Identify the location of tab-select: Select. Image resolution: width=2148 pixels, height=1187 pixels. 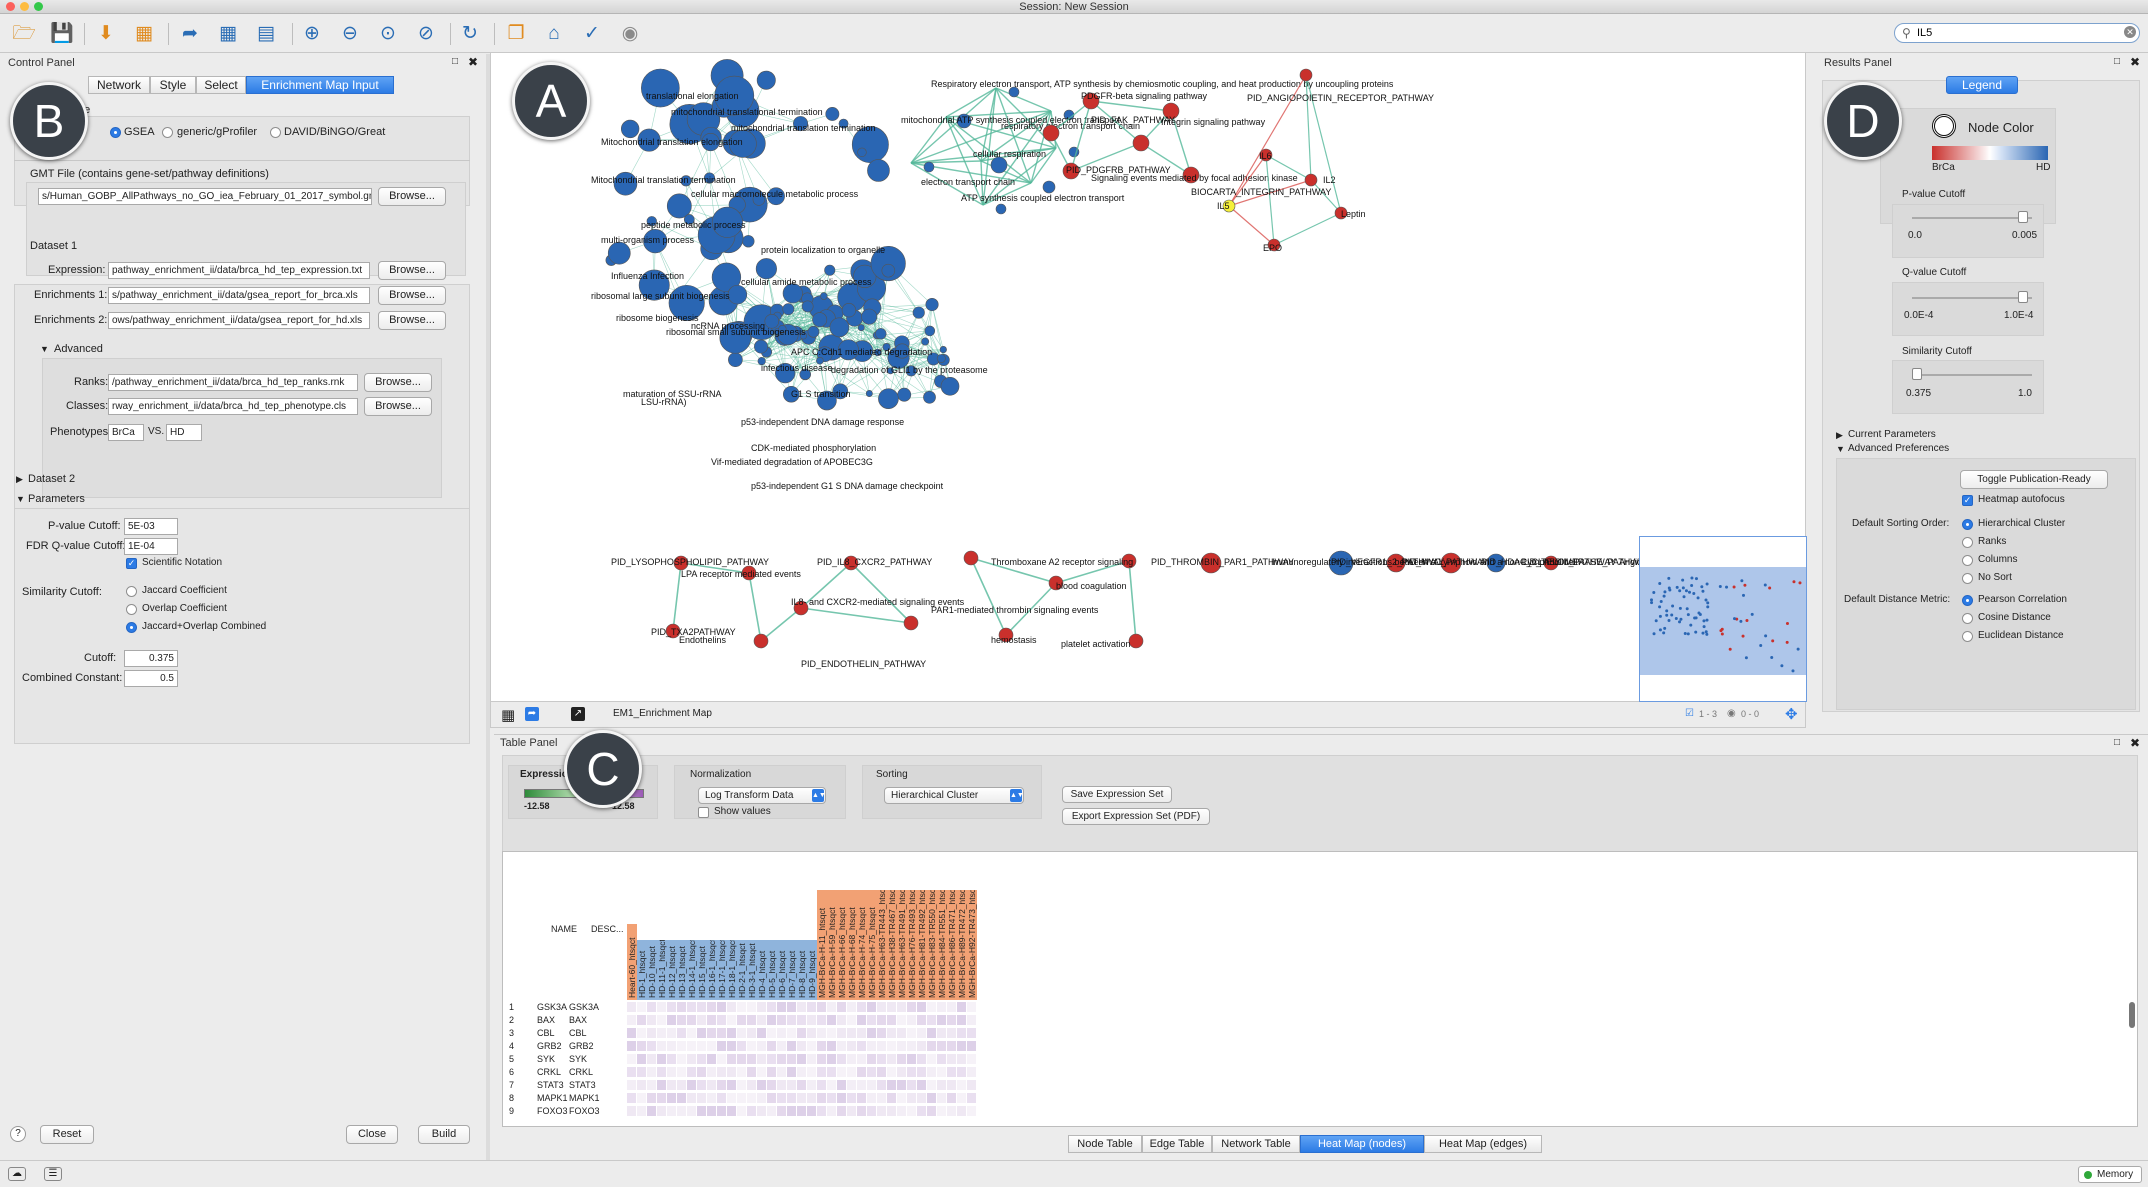
(221, 85).